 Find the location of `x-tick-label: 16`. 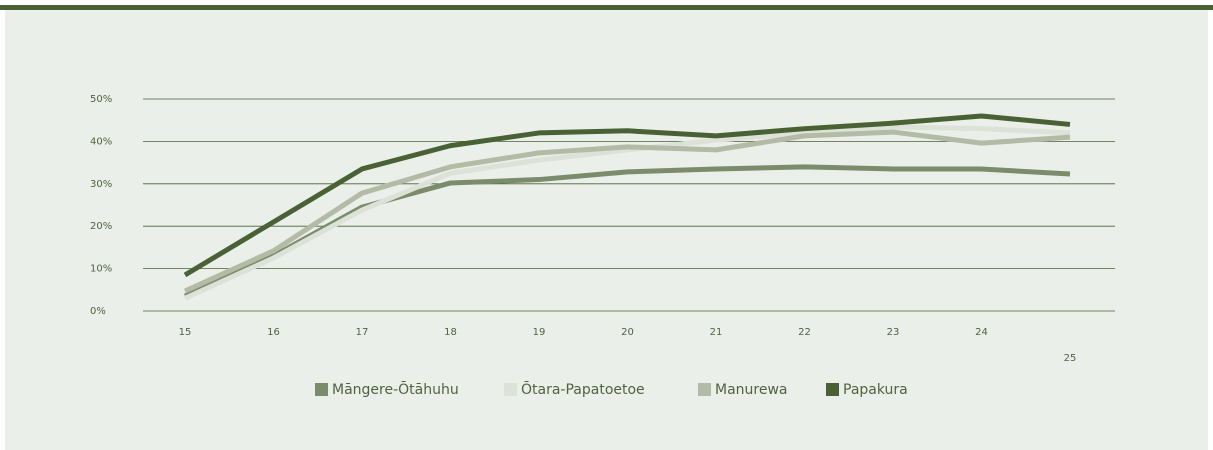

x-tick-label: 16 is located at coordinates (273, 332).